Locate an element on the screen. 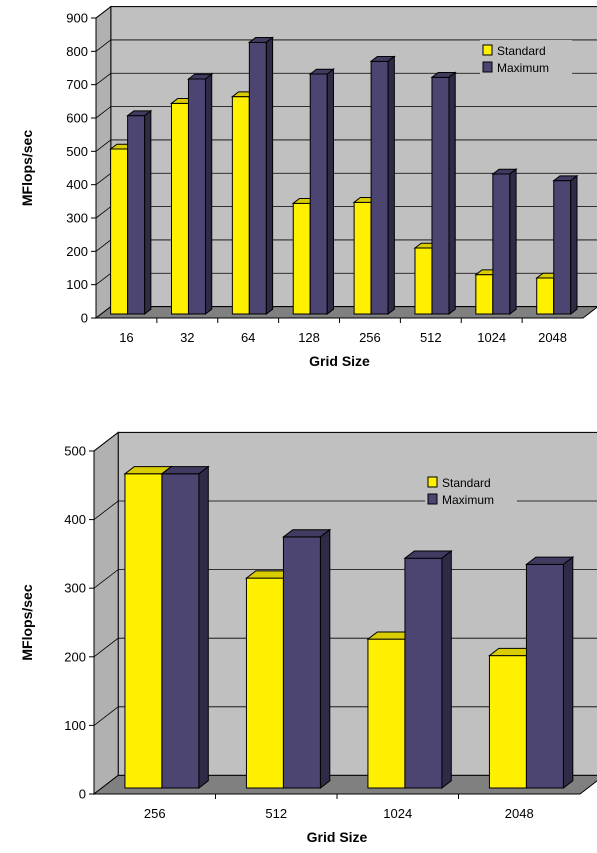 The image size is (597, 853). chart1-bar-maximum-2048 is located at coordinates (565, 245).